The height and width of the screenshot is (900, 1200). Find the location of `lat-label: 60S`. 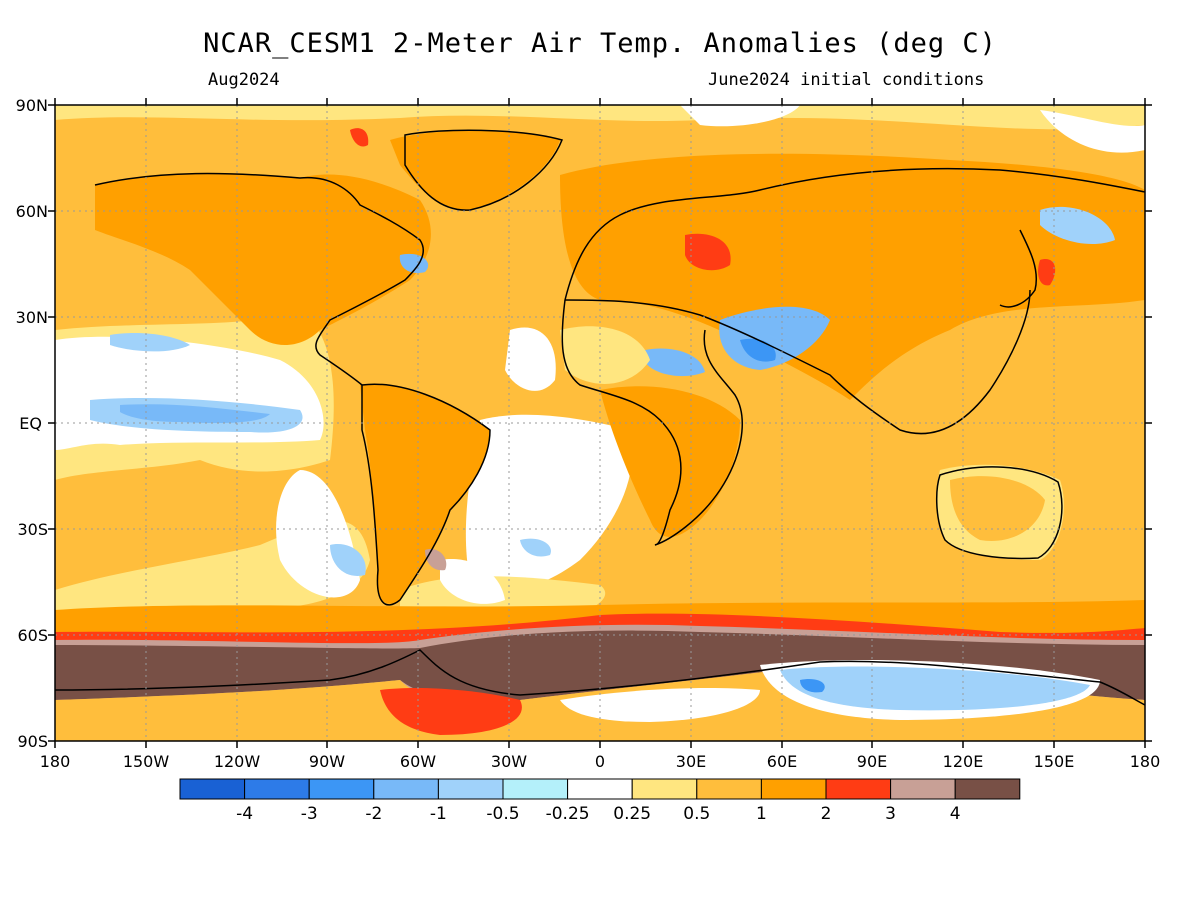

lat-label: 60S is located at coordinates (32, 635).